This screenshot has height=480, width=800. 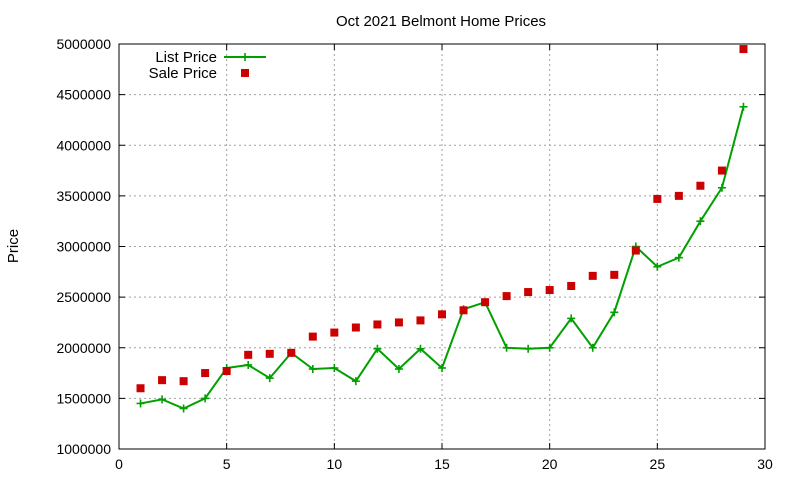 I want to click on y-tick-label: 3500000, so click(x=83, y=196).